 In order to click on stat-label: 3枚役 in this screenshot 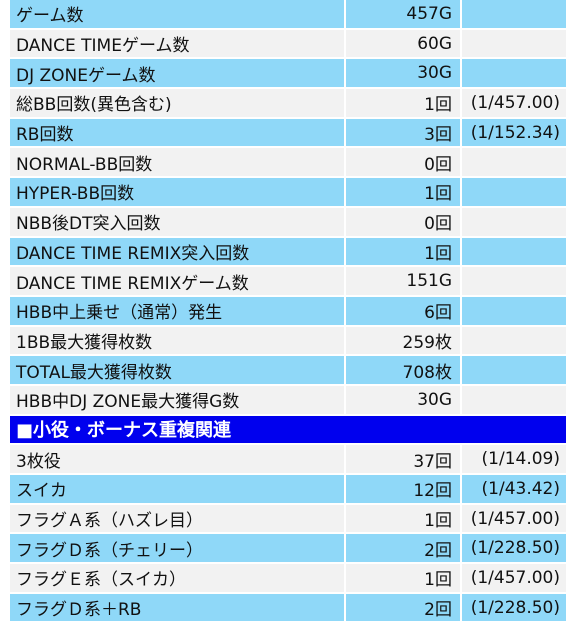, I will do `click(177, 460)`.